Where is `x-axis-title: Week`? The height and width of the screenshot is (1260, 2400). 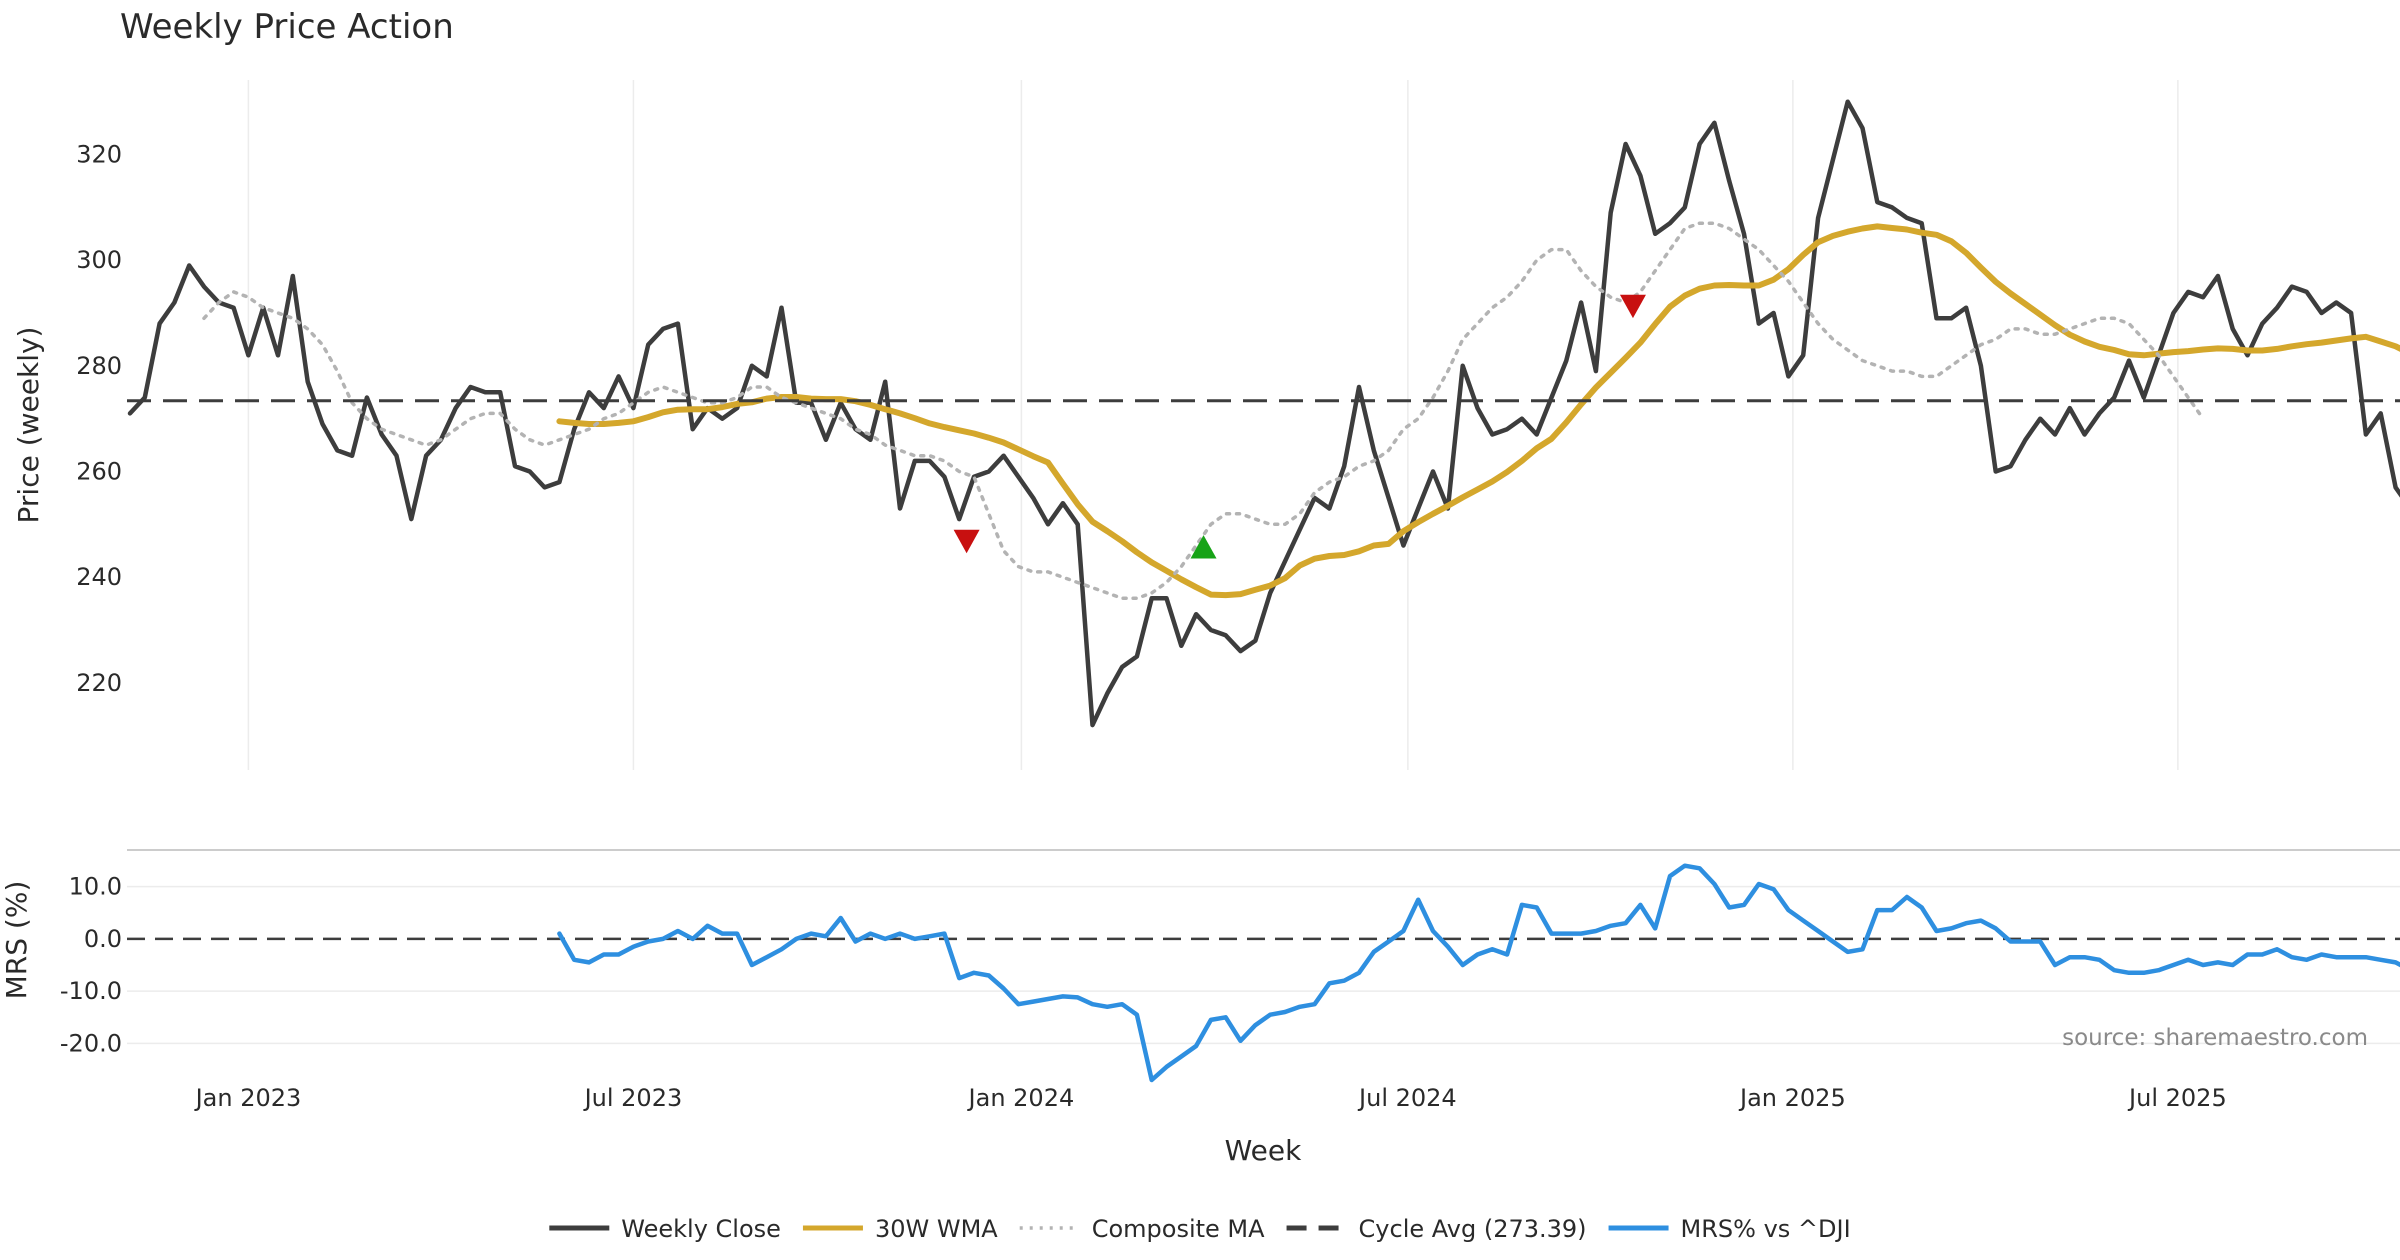
x-axis-title: Week is located at coordinates (1263, 1150).